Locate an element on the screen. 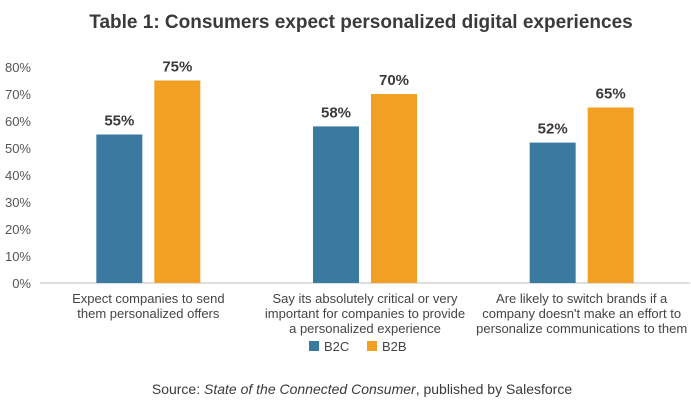 The width and height of the screenshot is (691, 409). value-label: 70% is located at coordinates (394, 80).